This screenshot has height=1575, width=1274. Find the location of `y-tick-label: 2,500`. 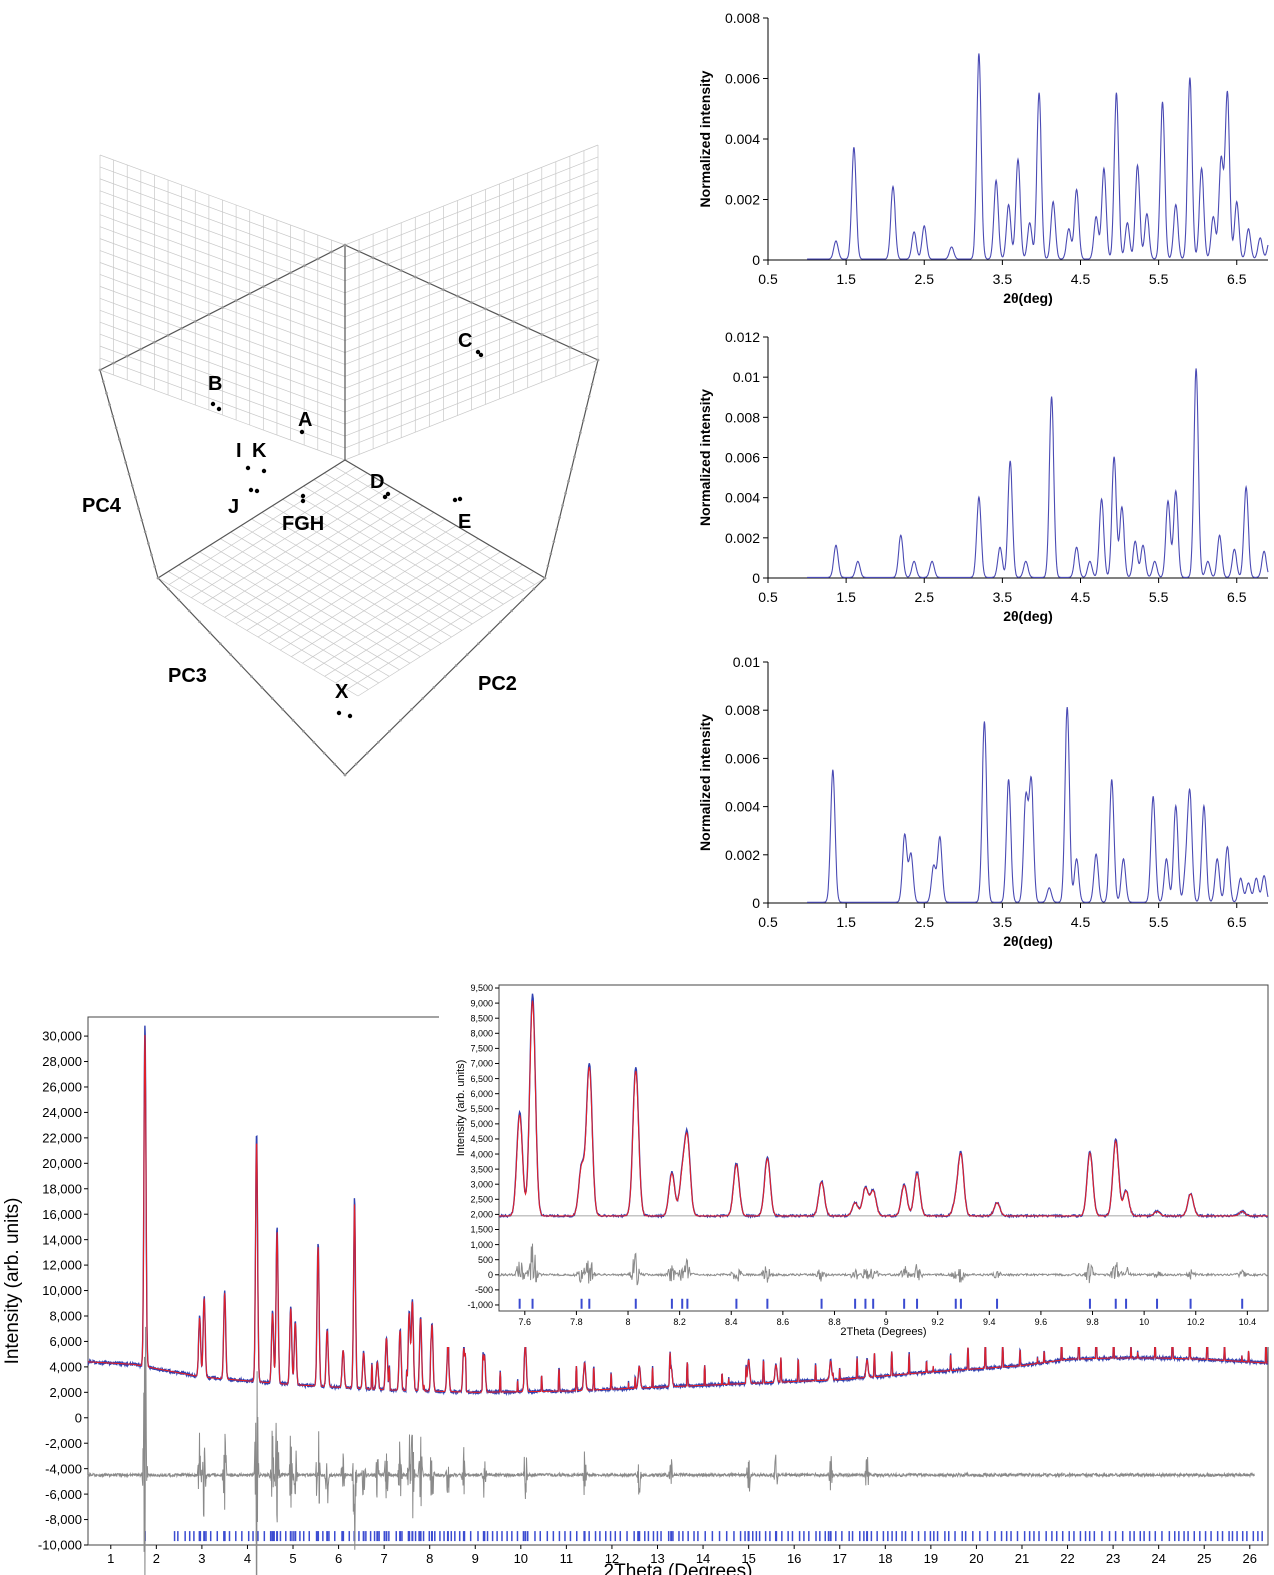

y-tick-label: 2,500 is located at coordinates (481, 1200).